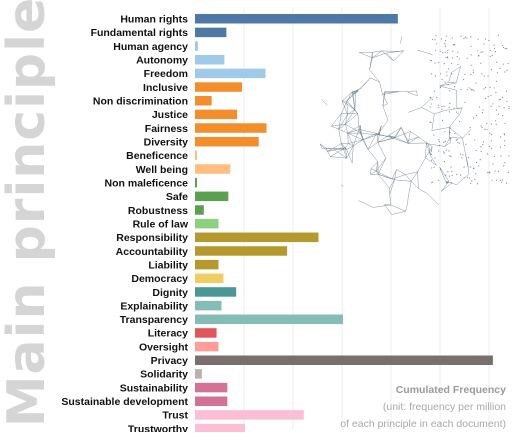 The height and width of the screenshot is (433, 514). Describe the element at coordinates (164, 347) in the screenshot. I see `category-label: Oversight` at that location.